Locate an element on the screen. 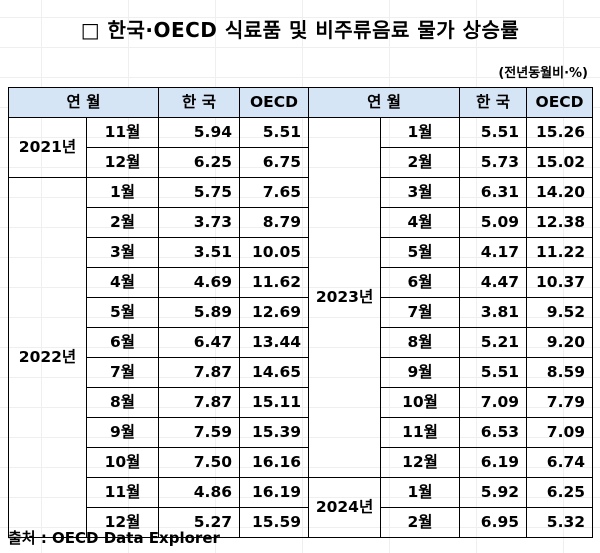 Image resolution: width=600 pixels, height=553 pixels. korea-value: 4.86 is located at coordinates (199, 492).